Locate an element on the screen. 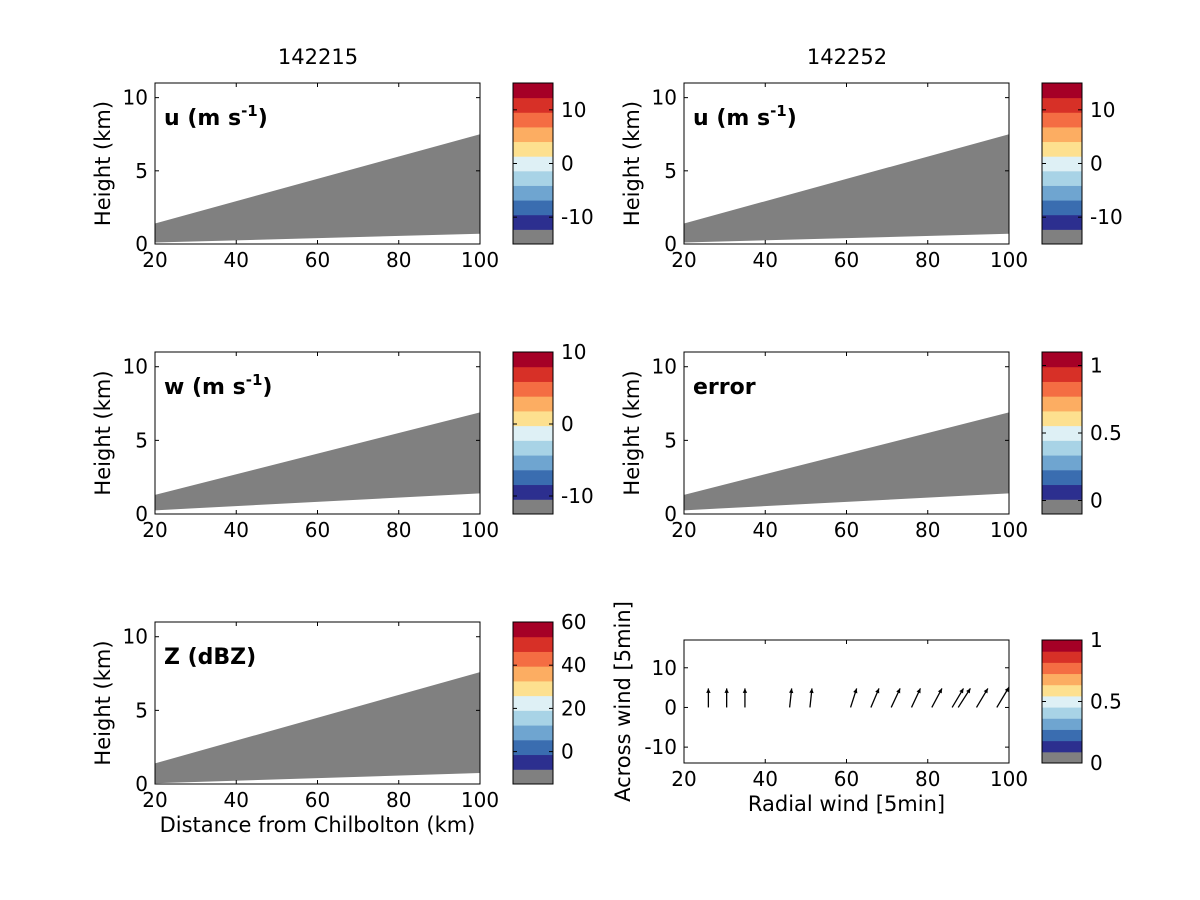  panel-label: error is located at coordinates (724, 387).